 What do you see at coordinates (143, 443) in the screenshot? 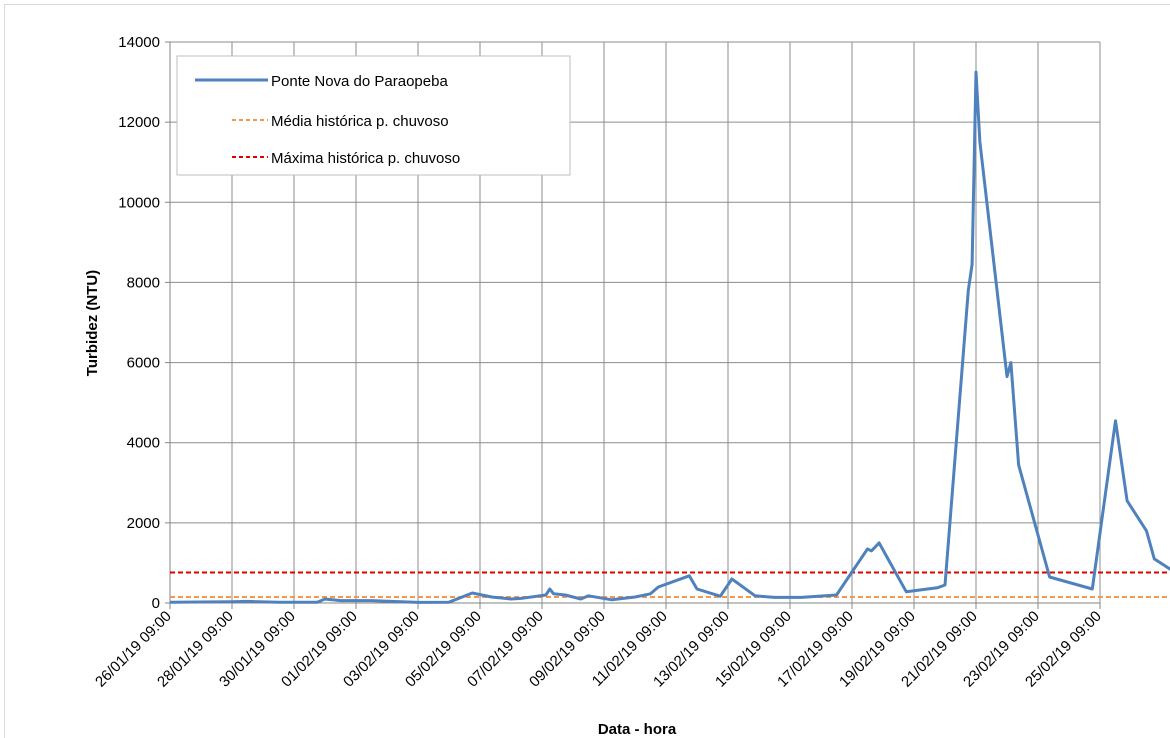
I see `y-tick-label: 4000` at bounding box center [143, 443].